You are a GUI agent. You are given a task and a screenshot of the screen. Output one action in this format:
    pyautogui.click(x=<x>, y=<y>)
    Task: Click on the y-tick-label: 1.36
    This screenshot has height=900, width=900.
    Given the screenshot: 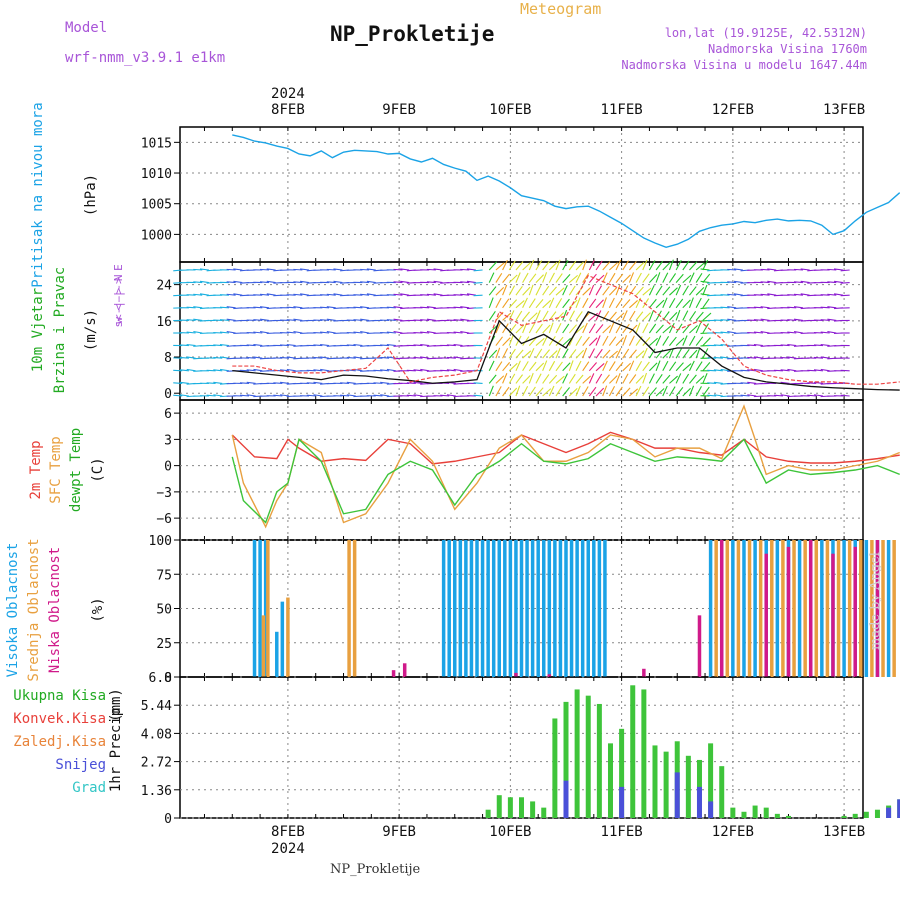 What is the action you would take?
    pyautogui.click(x=156, y=791)
    